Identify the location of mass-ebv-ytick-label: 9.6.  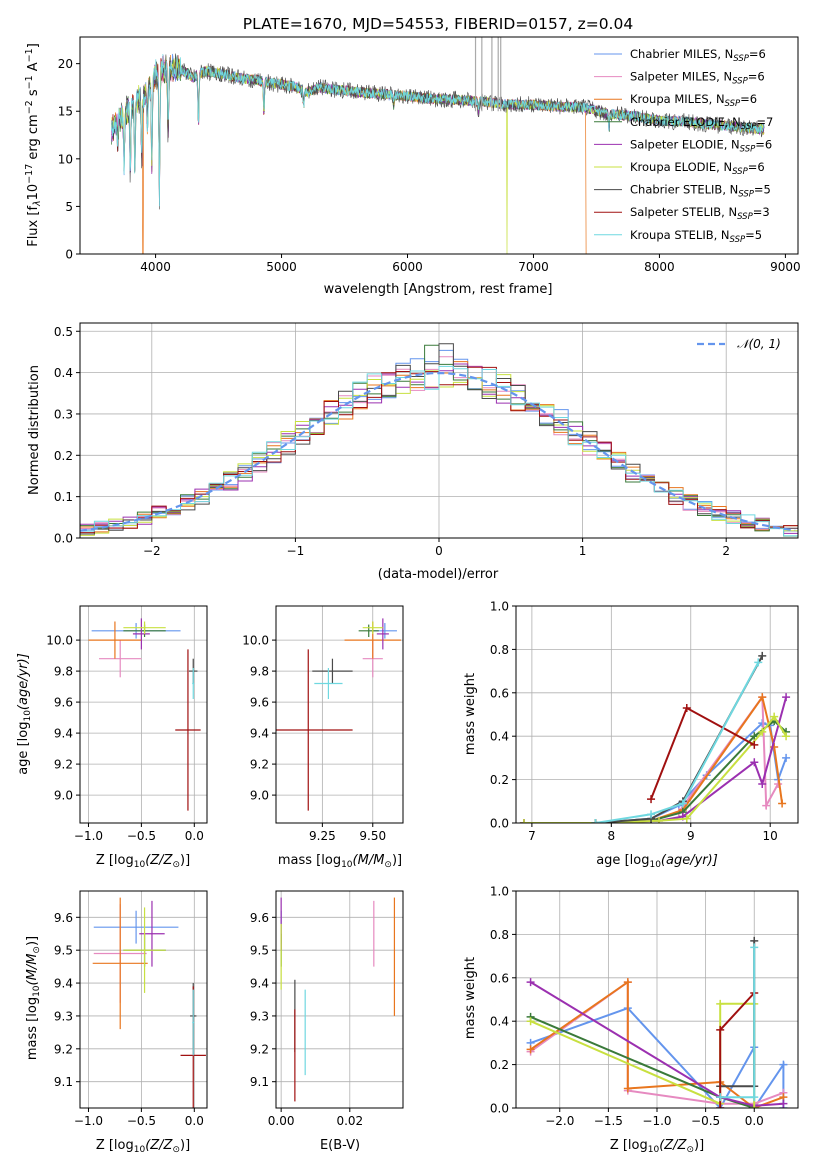
(259, 918).